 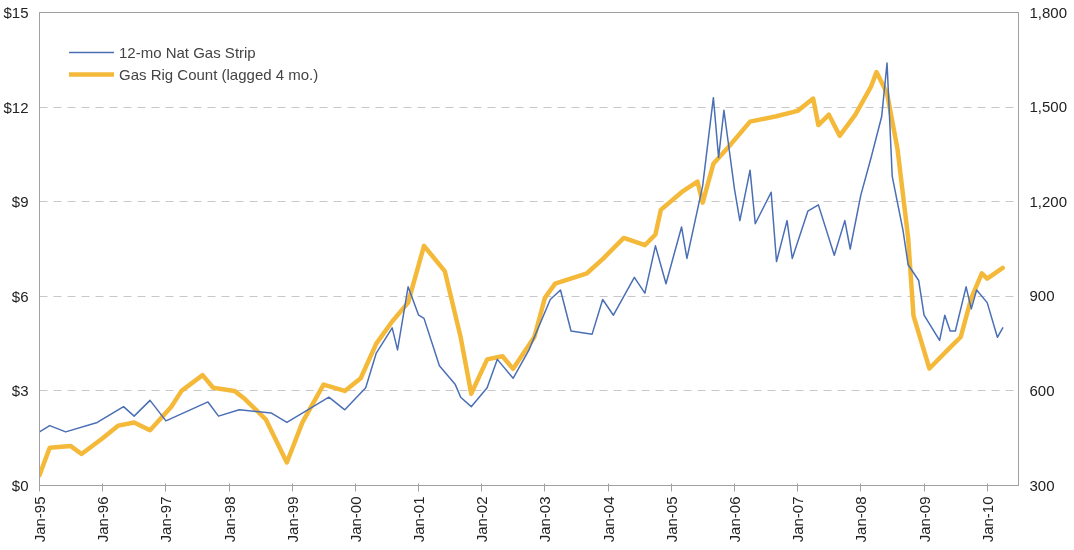 I want to click on y-tick-label: $3, so click(x=20, y=391).